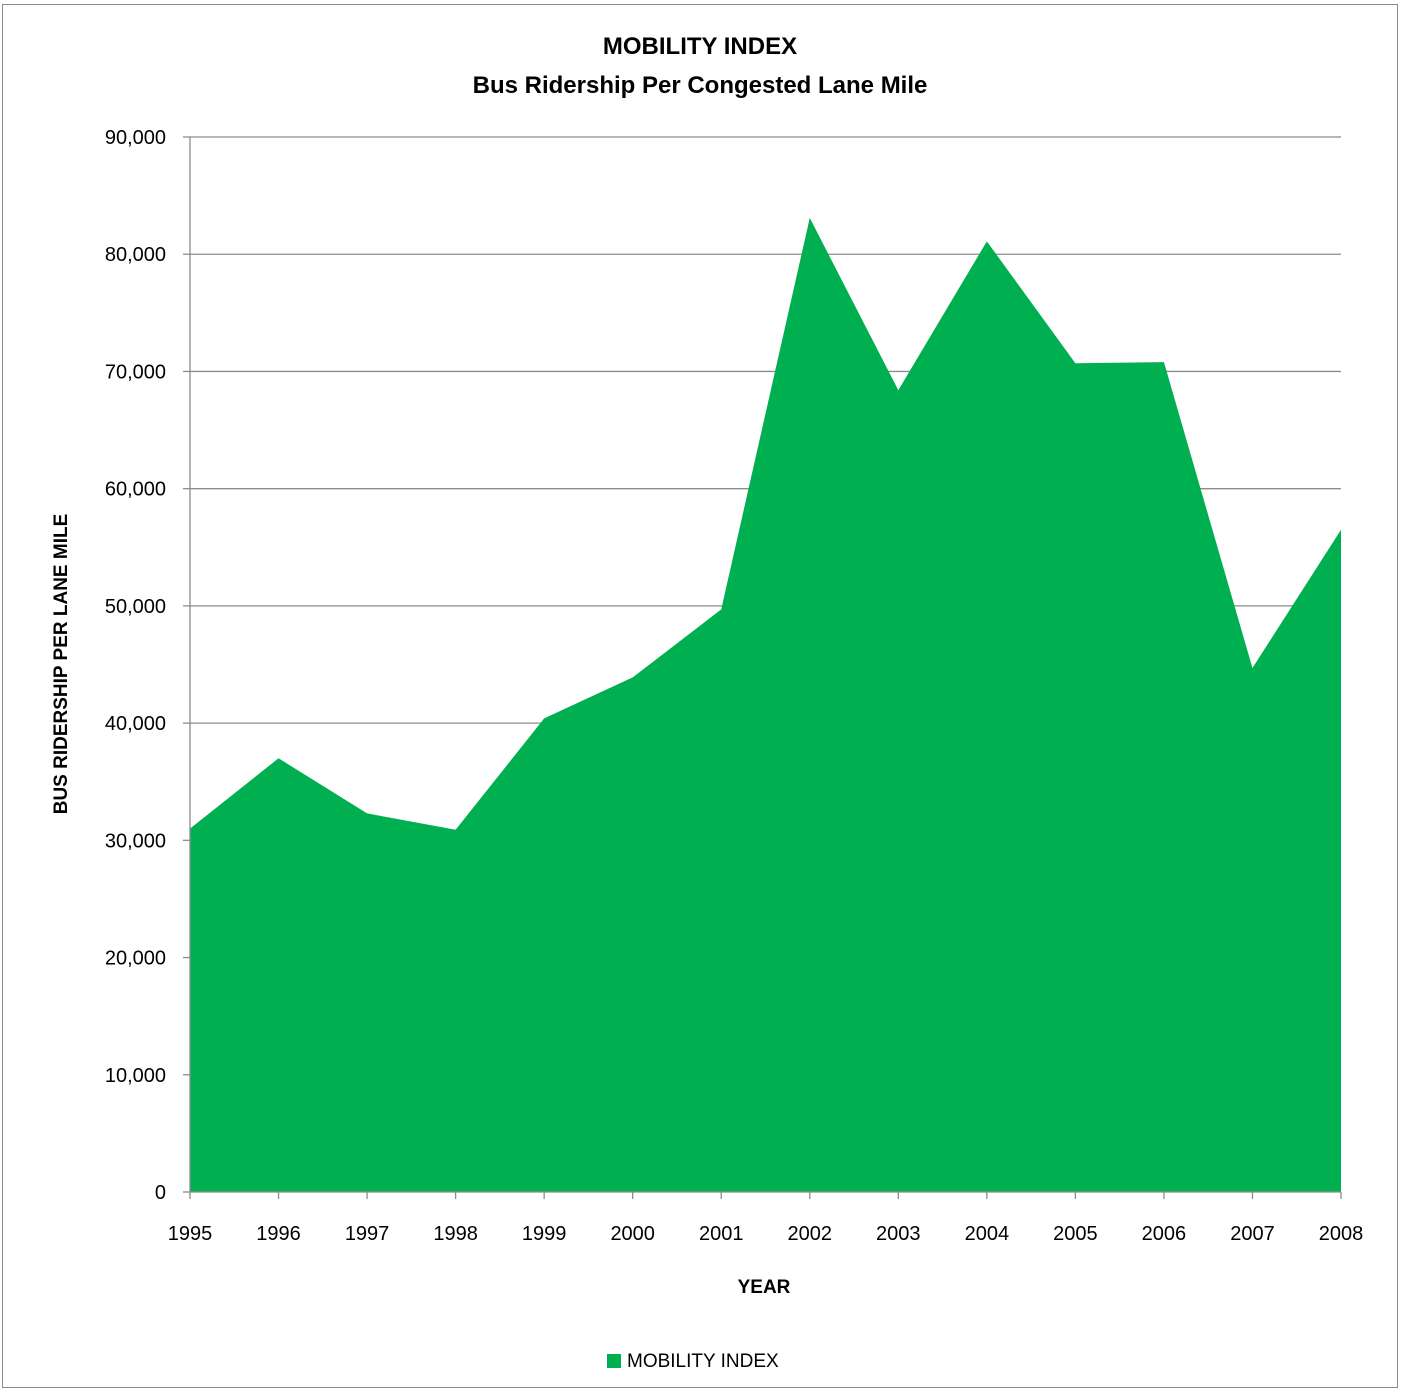 The width and height of the screenshot is (1405, 1395). What do you see at coordinates (700, 85) in the screenshot?
I see `chart-subtitle: Bus Ridership Per Congested Lane Mile` at bounding box center [700, 85].